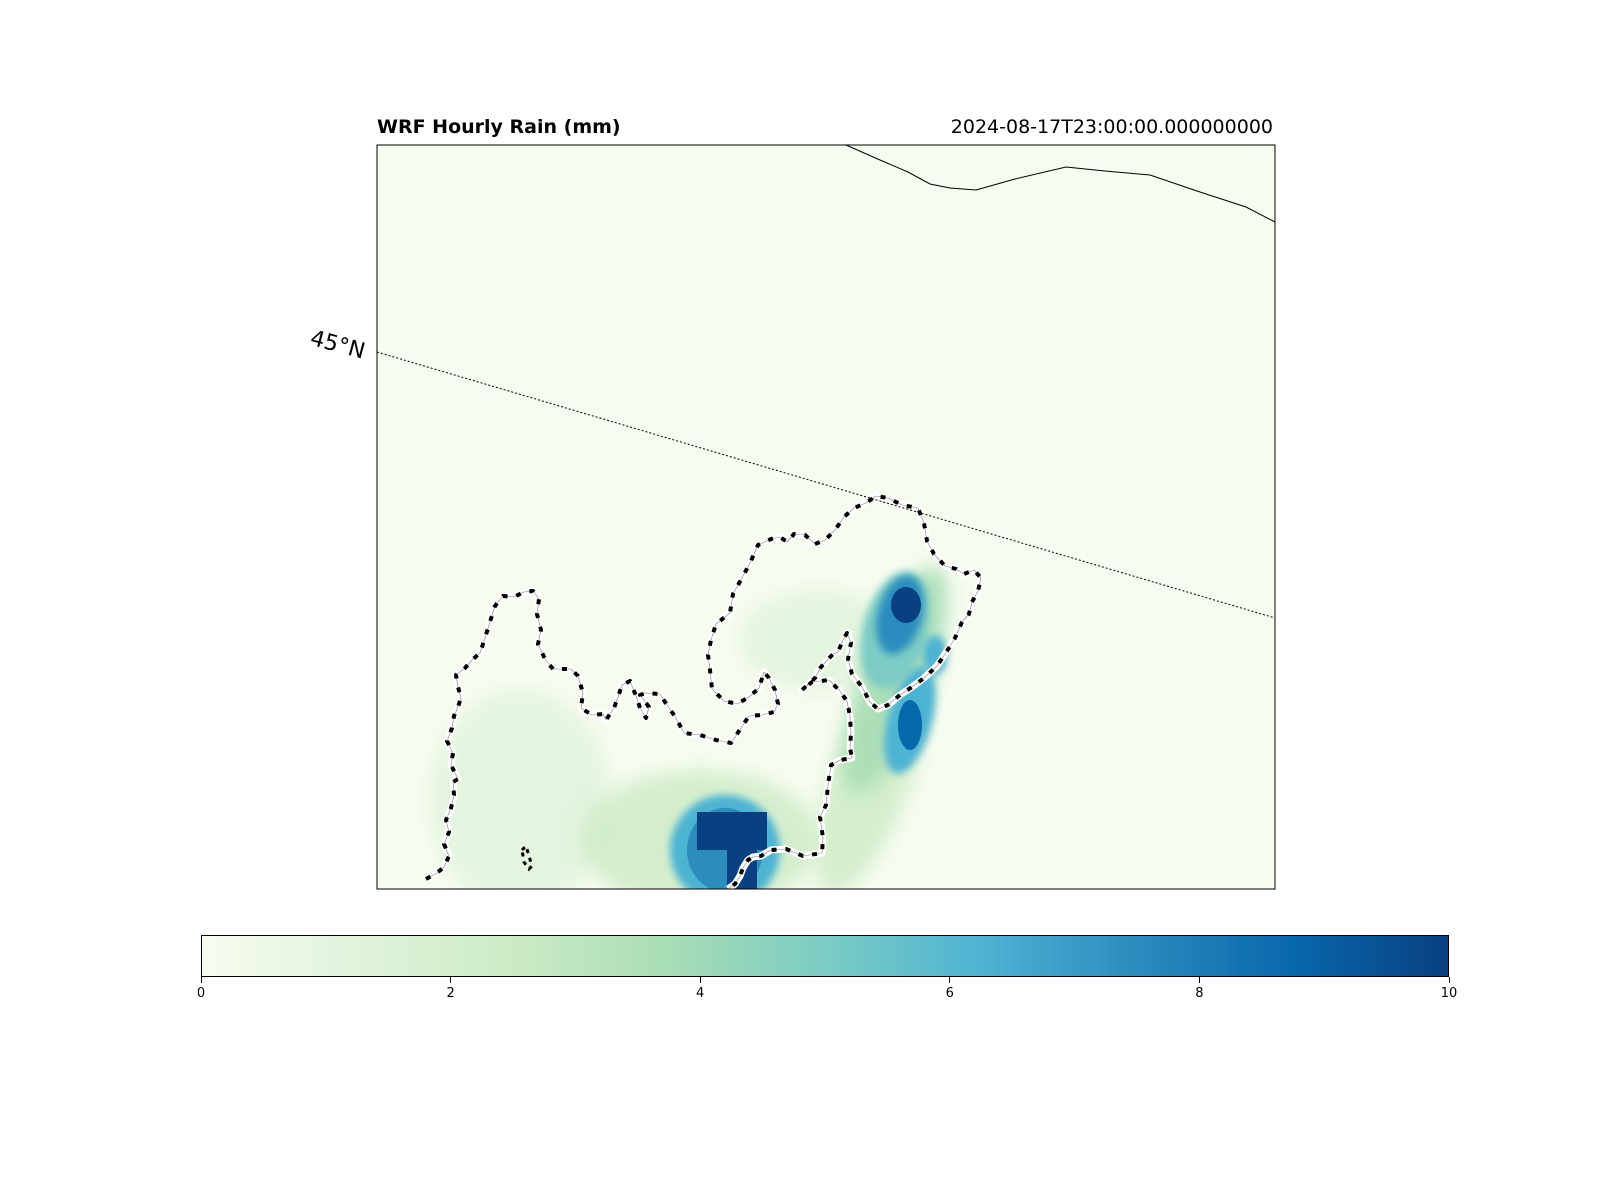 Image resolution: width=1600 pixels, height=1200 pixels. I want to click on colorbar-tick-label: 10, so click(1449, 993).